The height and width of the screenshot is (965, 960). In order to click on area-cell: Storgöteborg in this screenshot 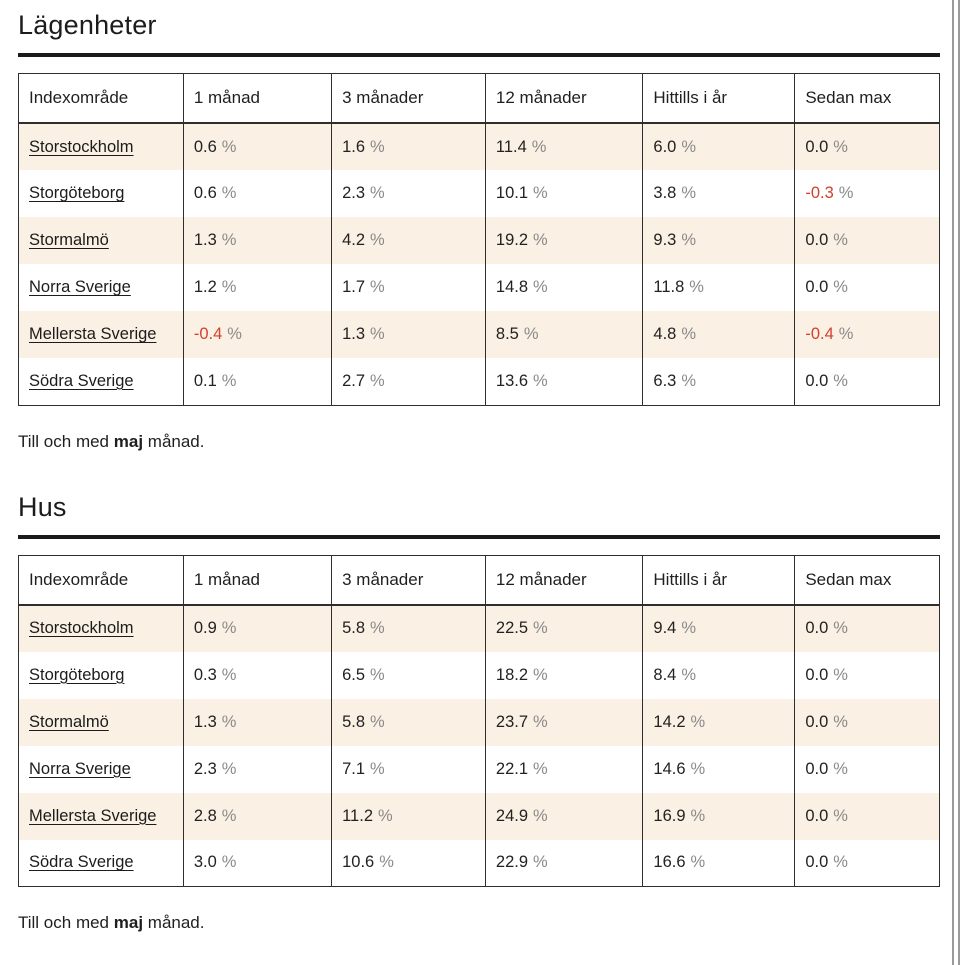, I will do `click(101, 193)`.